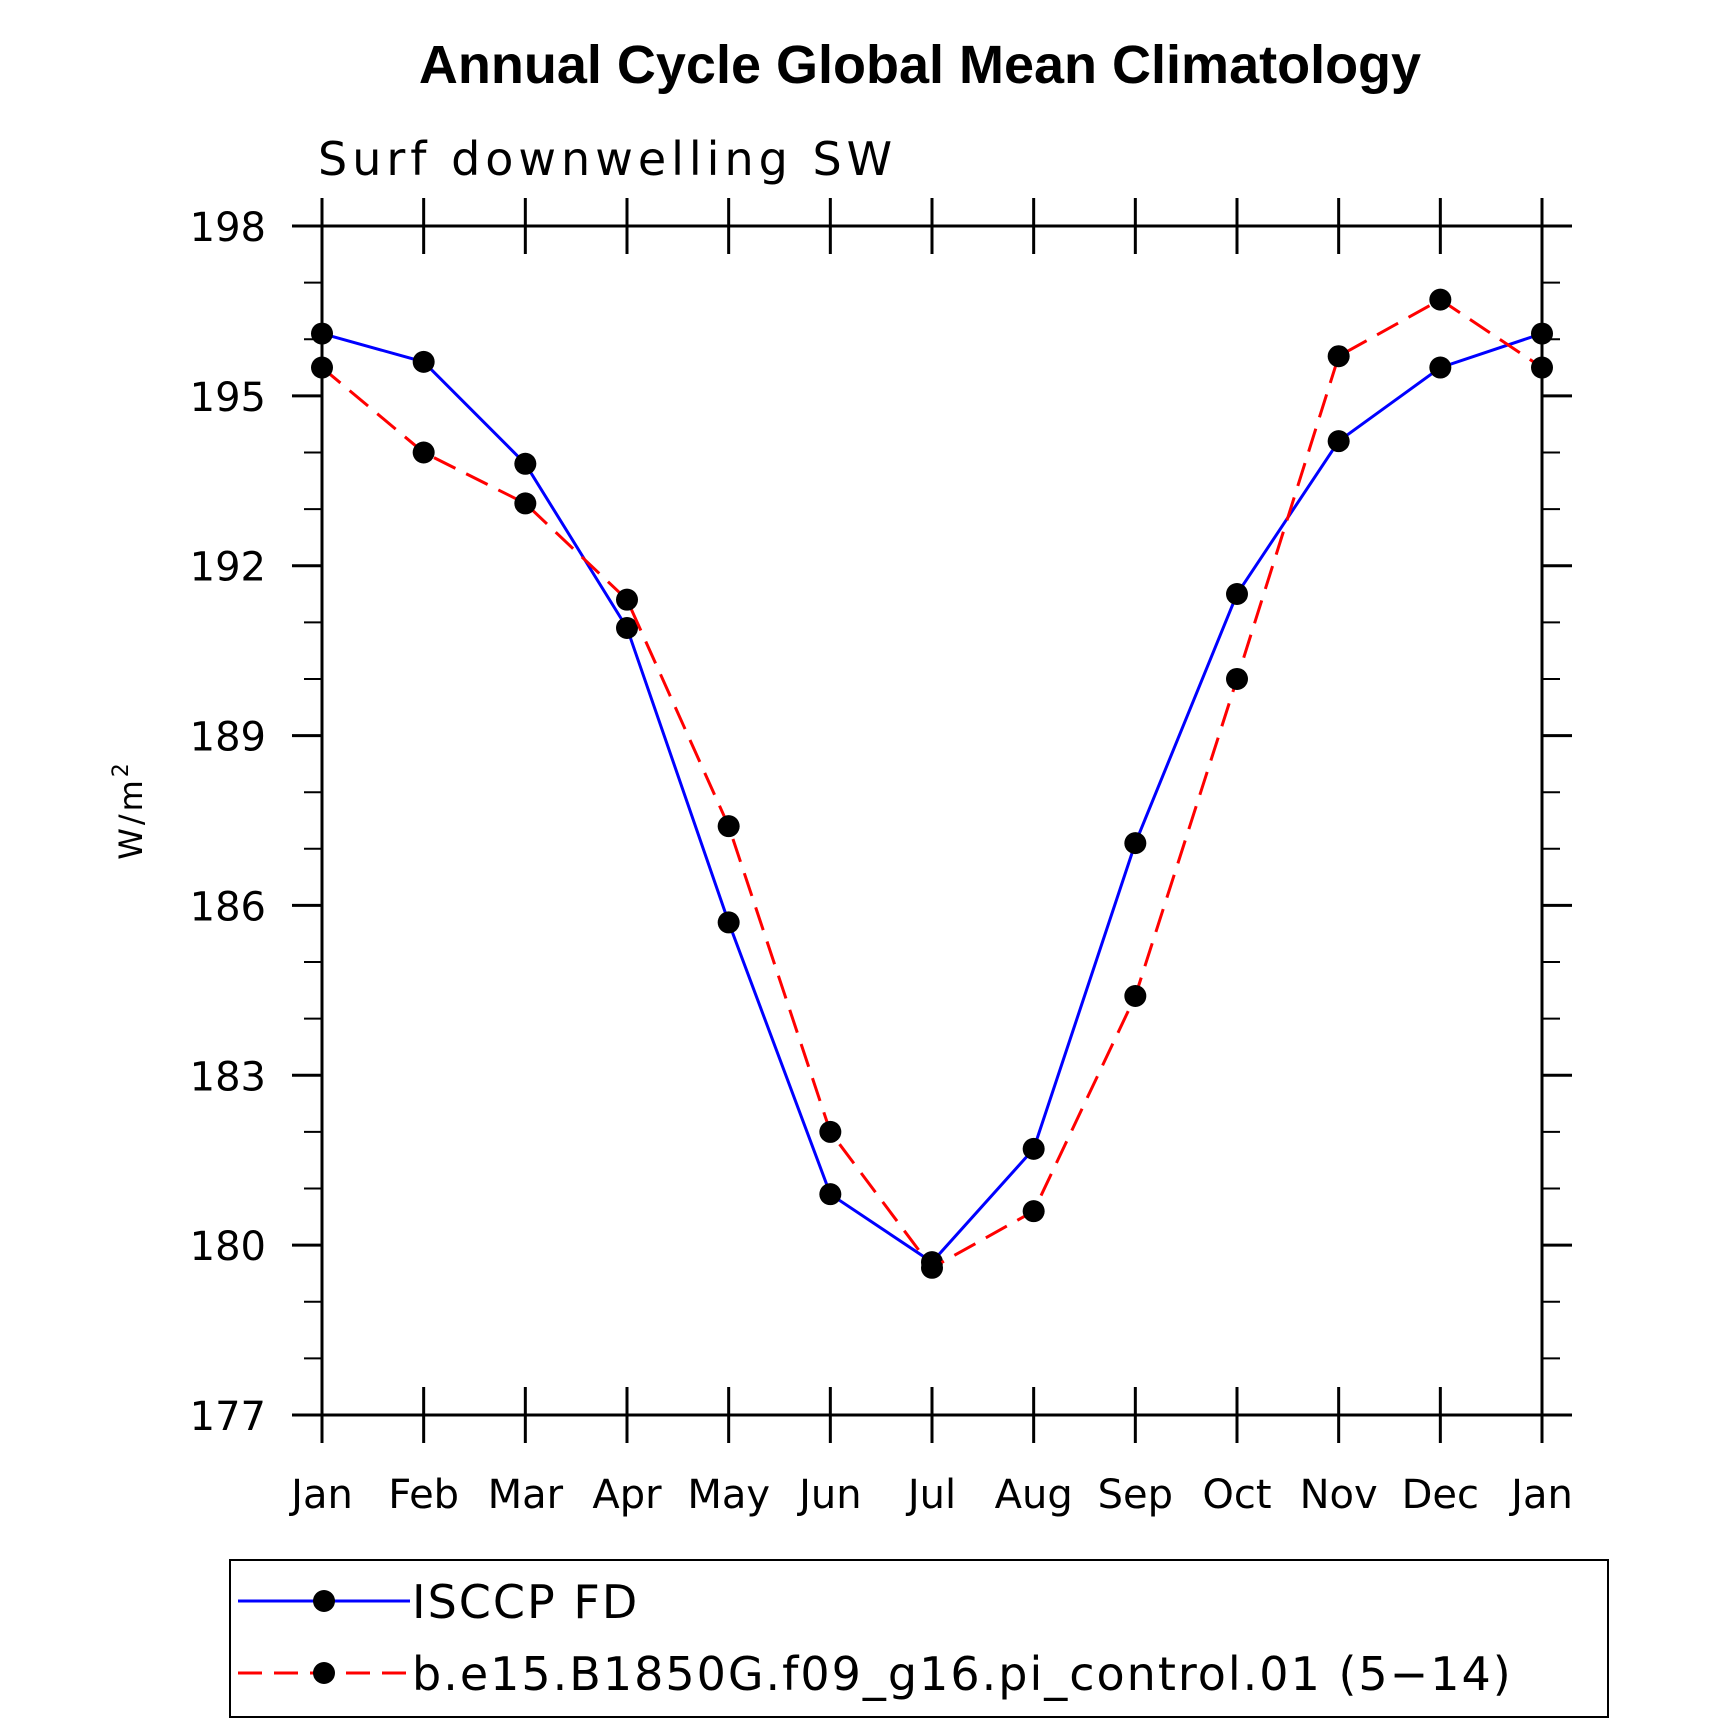 This screenshot has width=1710, height=1718. What do you see at coordinates (728, 1495) in the screenshot?
I see `x-tick-label: May` at bounding box center [728, 1495].